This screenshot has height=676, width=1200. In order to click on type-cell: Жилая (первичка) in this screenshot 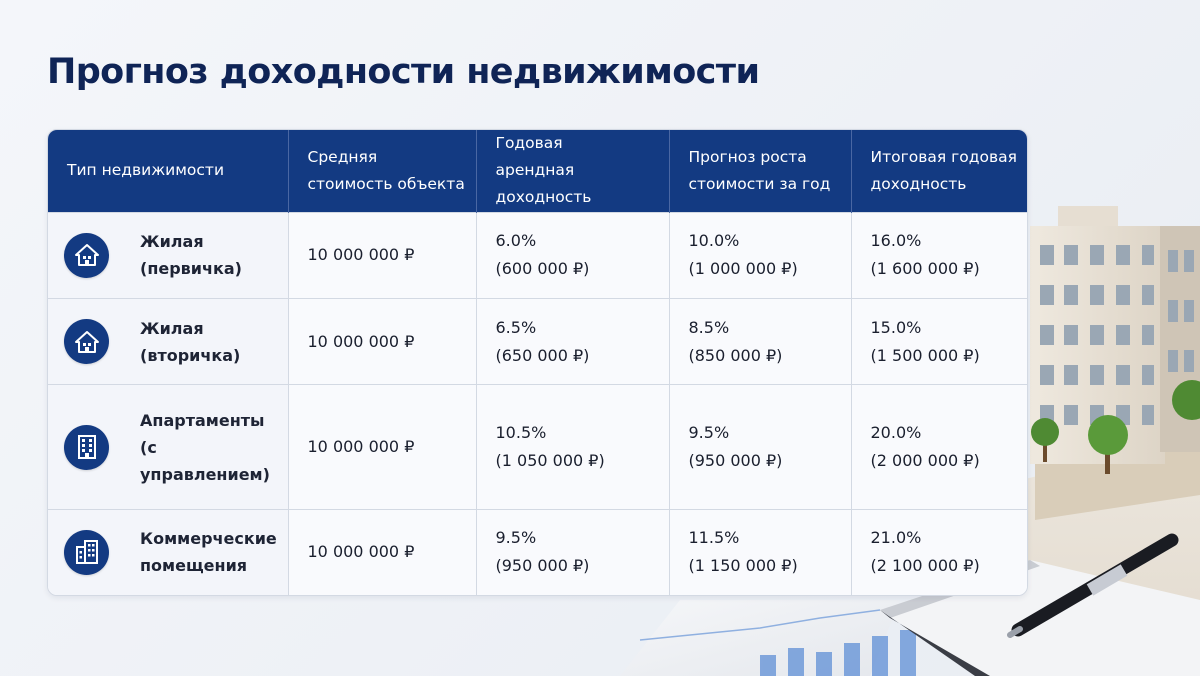, I will do `click(168, 255)`.